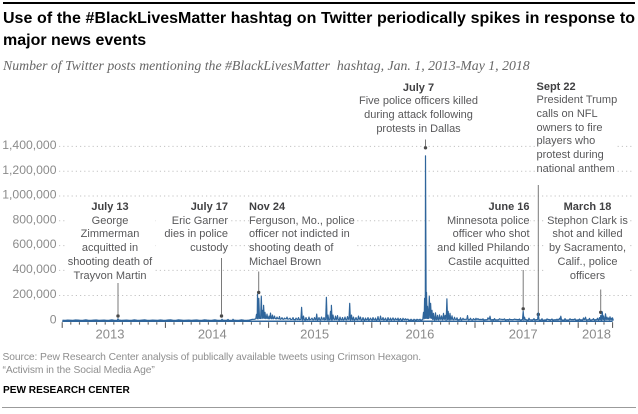 Image resolution: width=638 pixels, height=414 pixels. Describe the element at coordinates (523, 334) in the screenshot. I see `svg-text: 2017` at that location.